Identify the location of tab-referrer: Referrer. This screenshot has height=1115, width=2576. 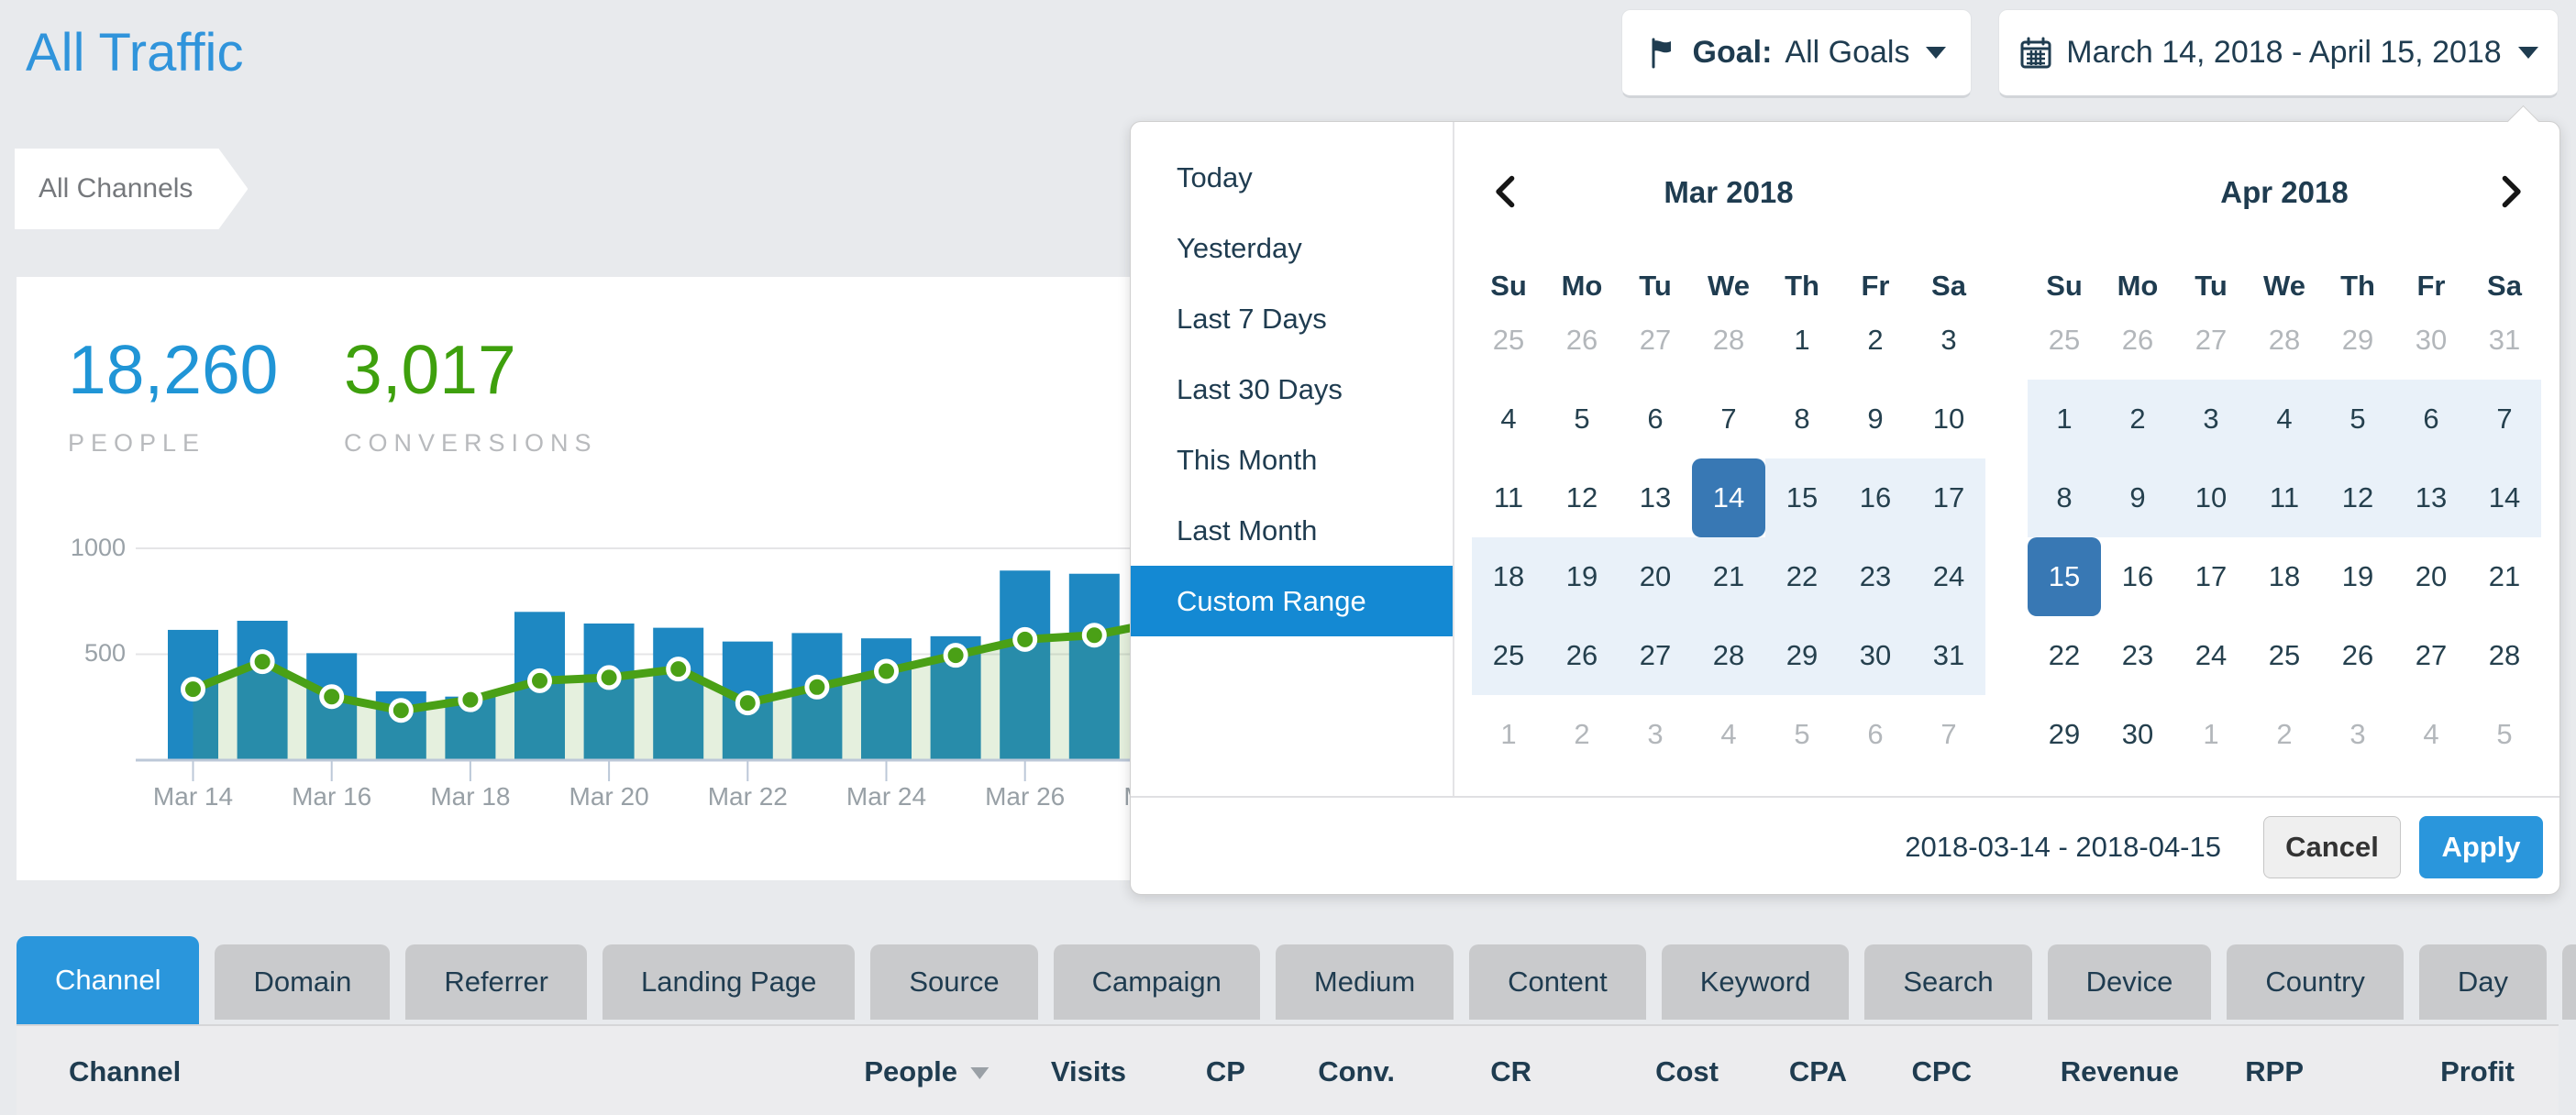
(496, 982).